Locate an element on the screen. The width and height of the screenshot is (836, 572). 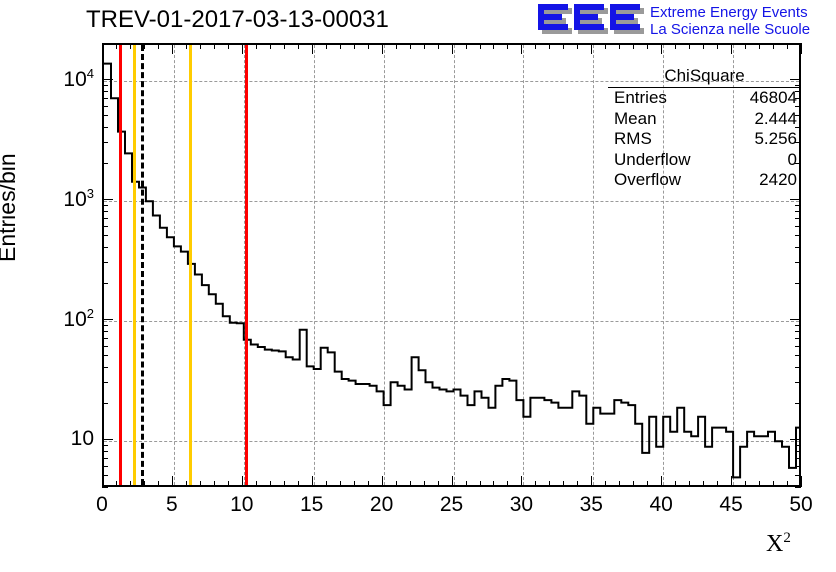
stats-row-value: 0 is located at coordinates (792, 159).